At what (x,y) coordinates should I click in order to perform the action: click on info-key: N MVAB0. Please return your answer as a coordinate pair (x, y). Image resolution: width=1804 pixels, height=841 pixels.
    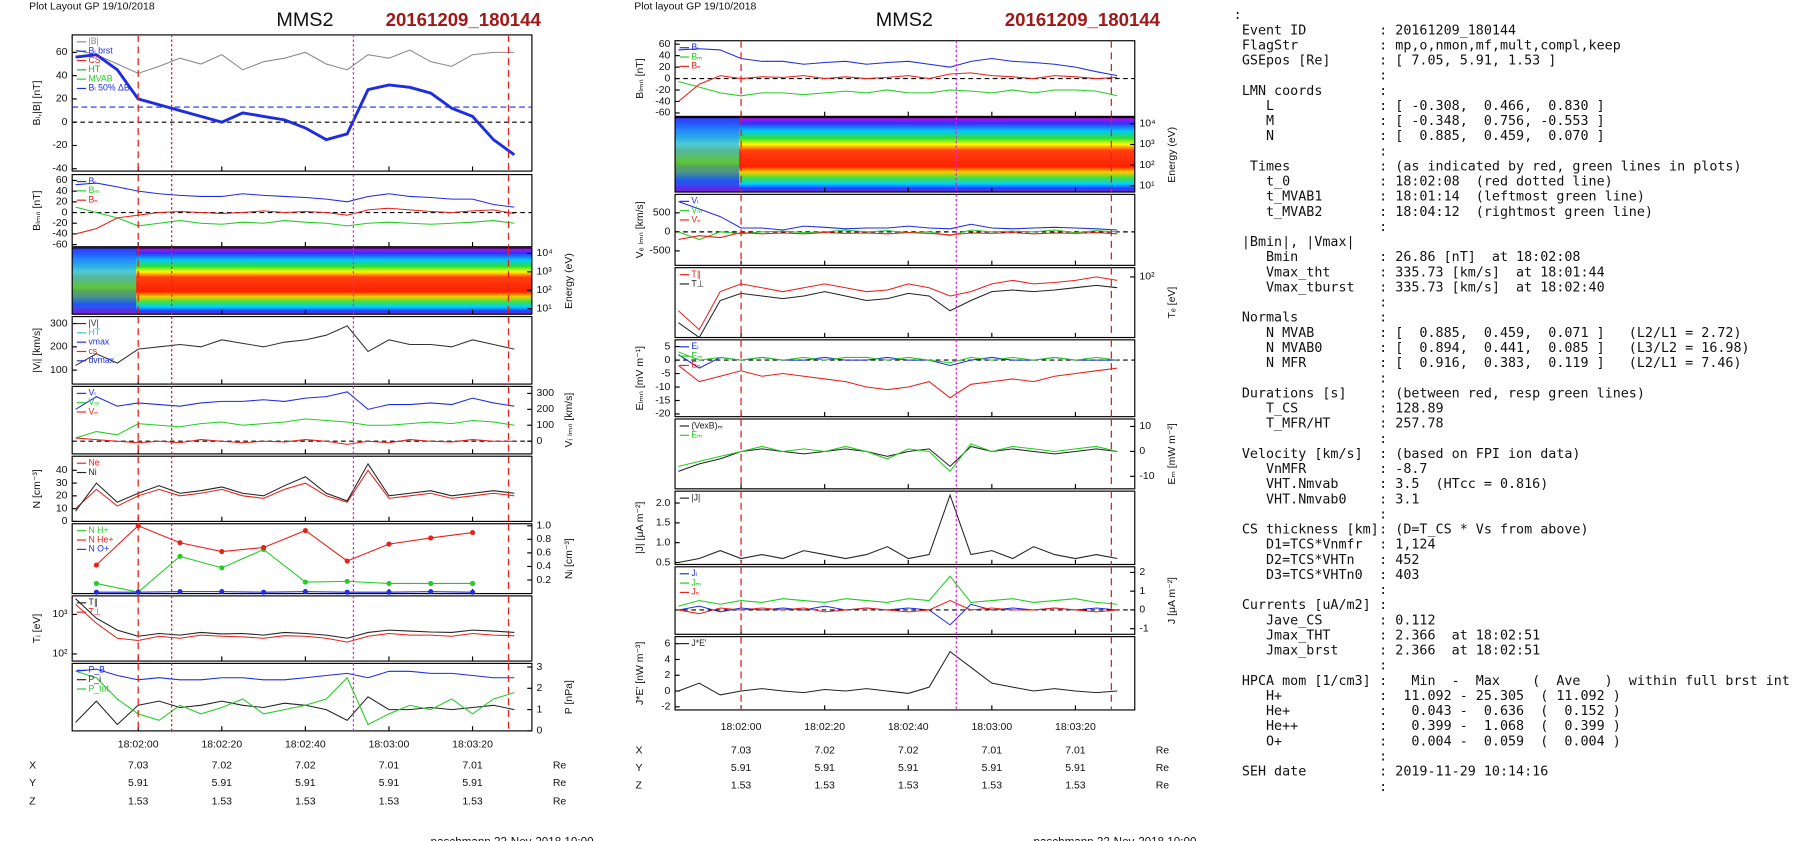
    Looking at the image, I should click on (1282, 348).